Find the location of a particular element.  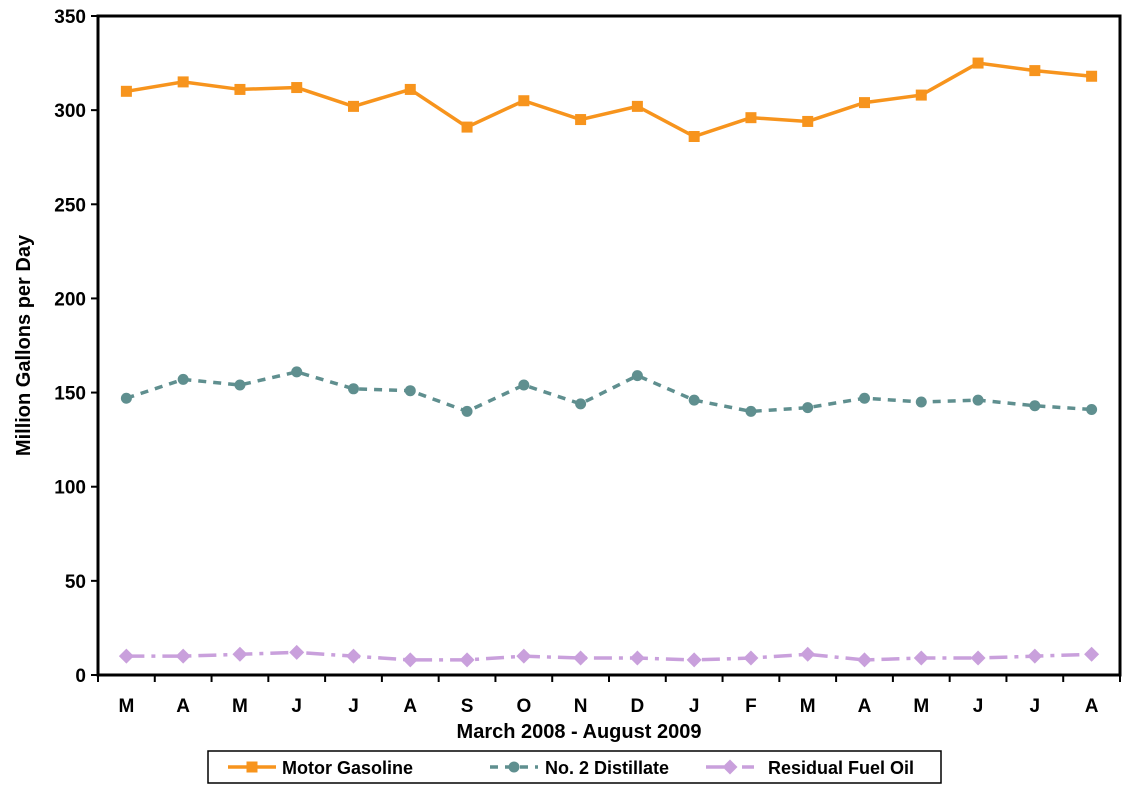

x-tick-label: N is located at coordinates (581, 706).